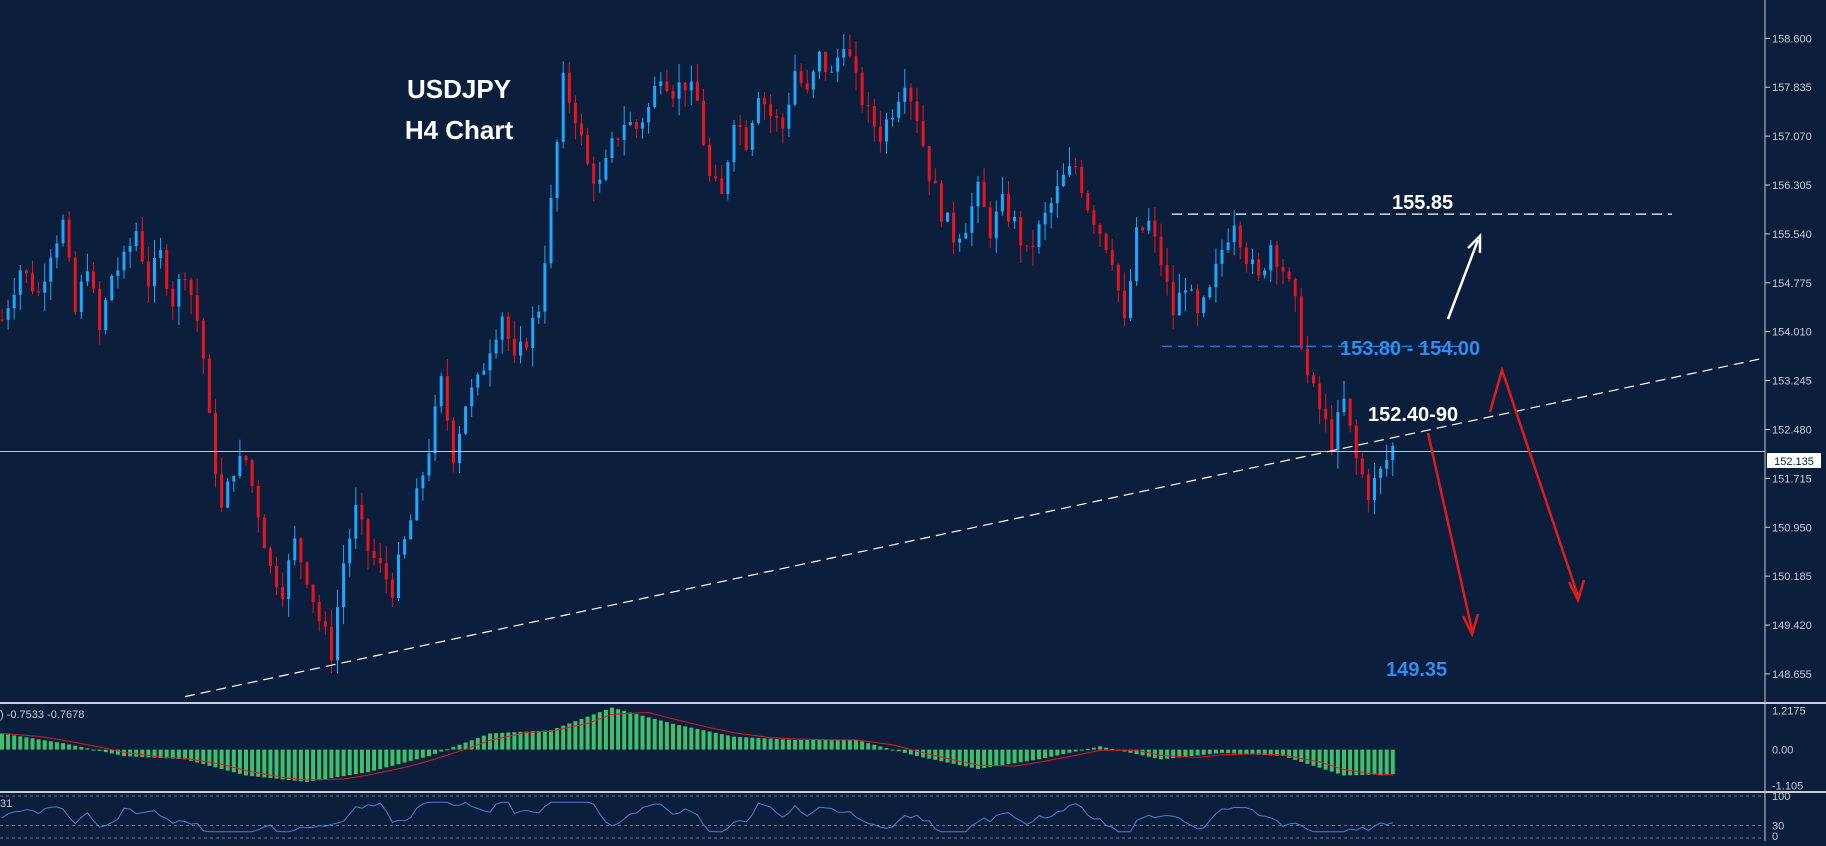  Describe the element at coordinates (6, 804) in the screenshot. I see `rsi-label: 31` at that location.